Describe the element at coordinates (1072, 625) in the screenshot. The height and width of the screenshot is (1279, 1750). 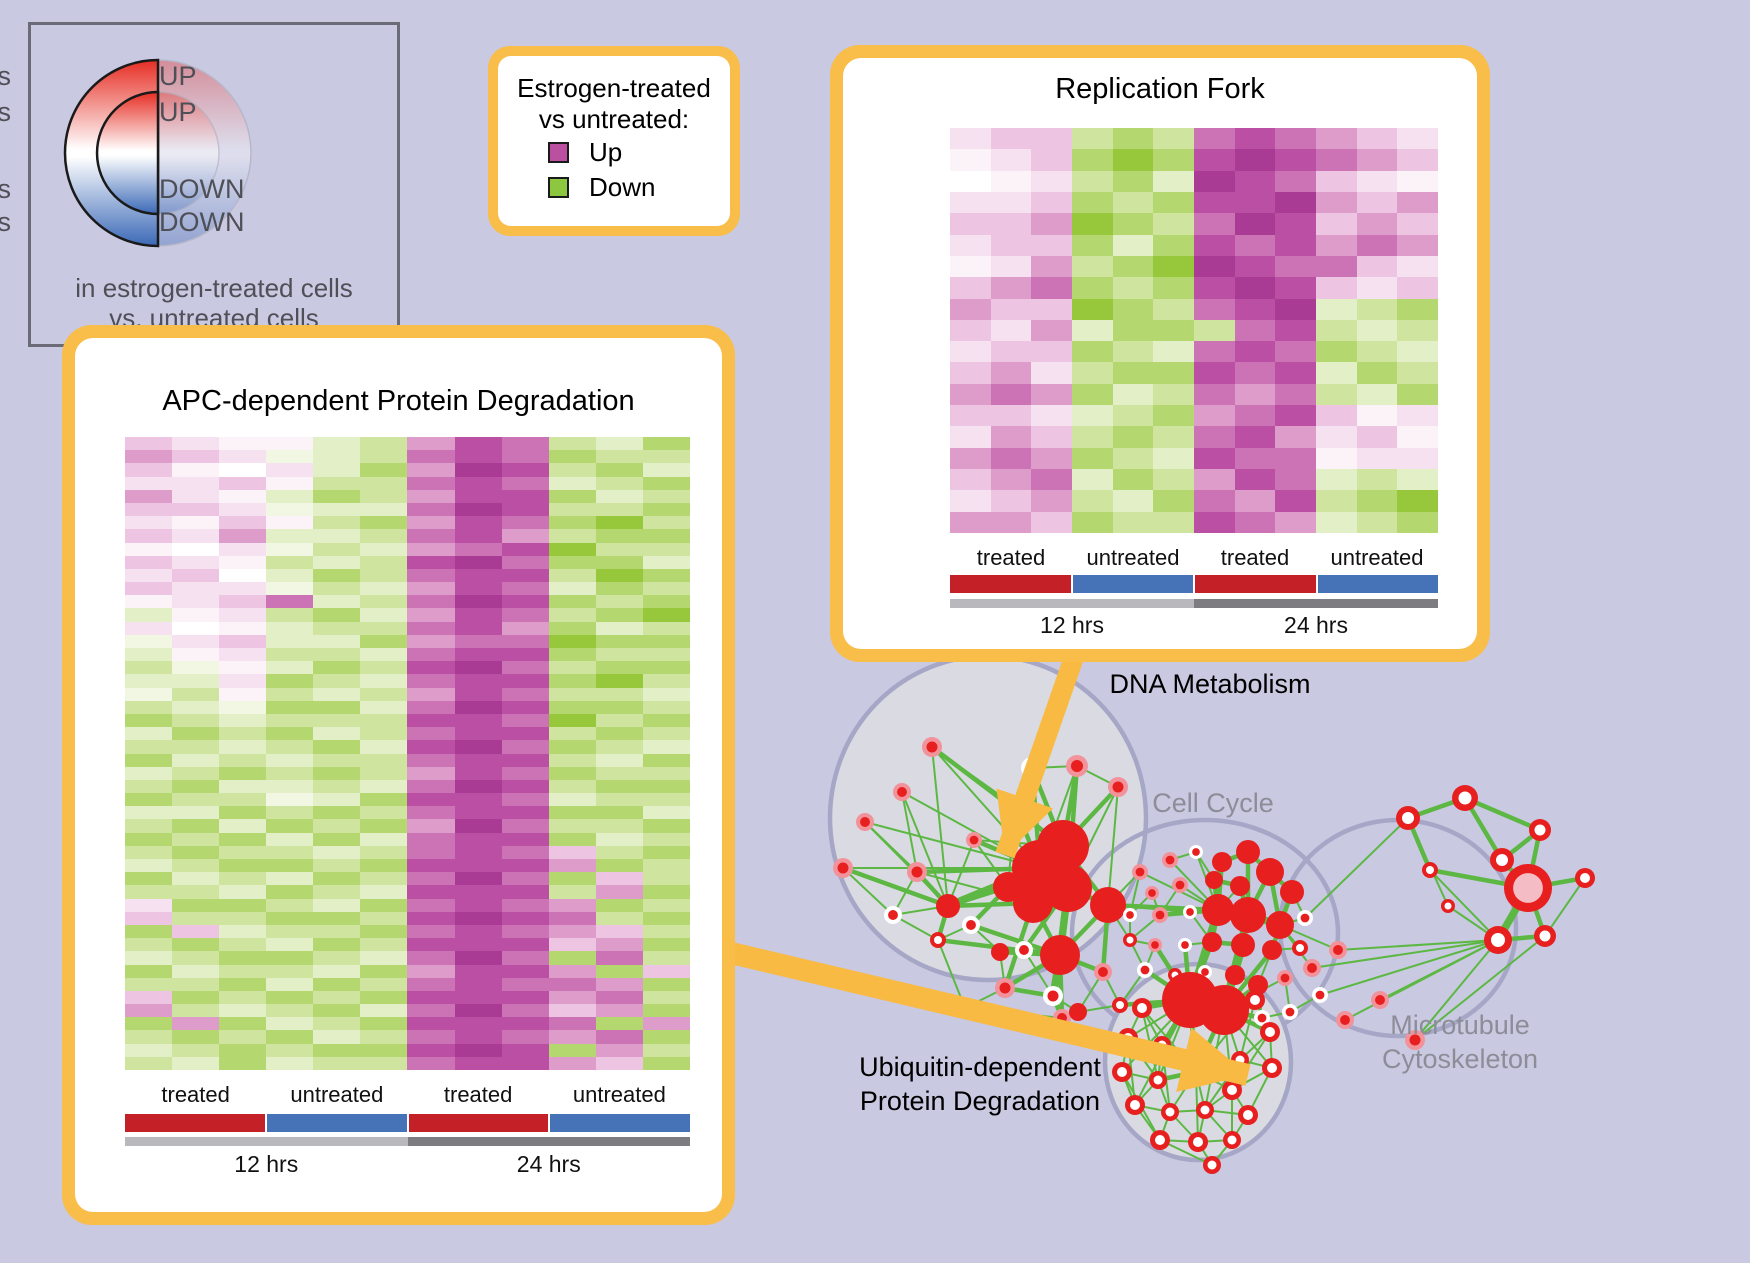
I see `rf-12hr-label: 12 hrs` at that location.